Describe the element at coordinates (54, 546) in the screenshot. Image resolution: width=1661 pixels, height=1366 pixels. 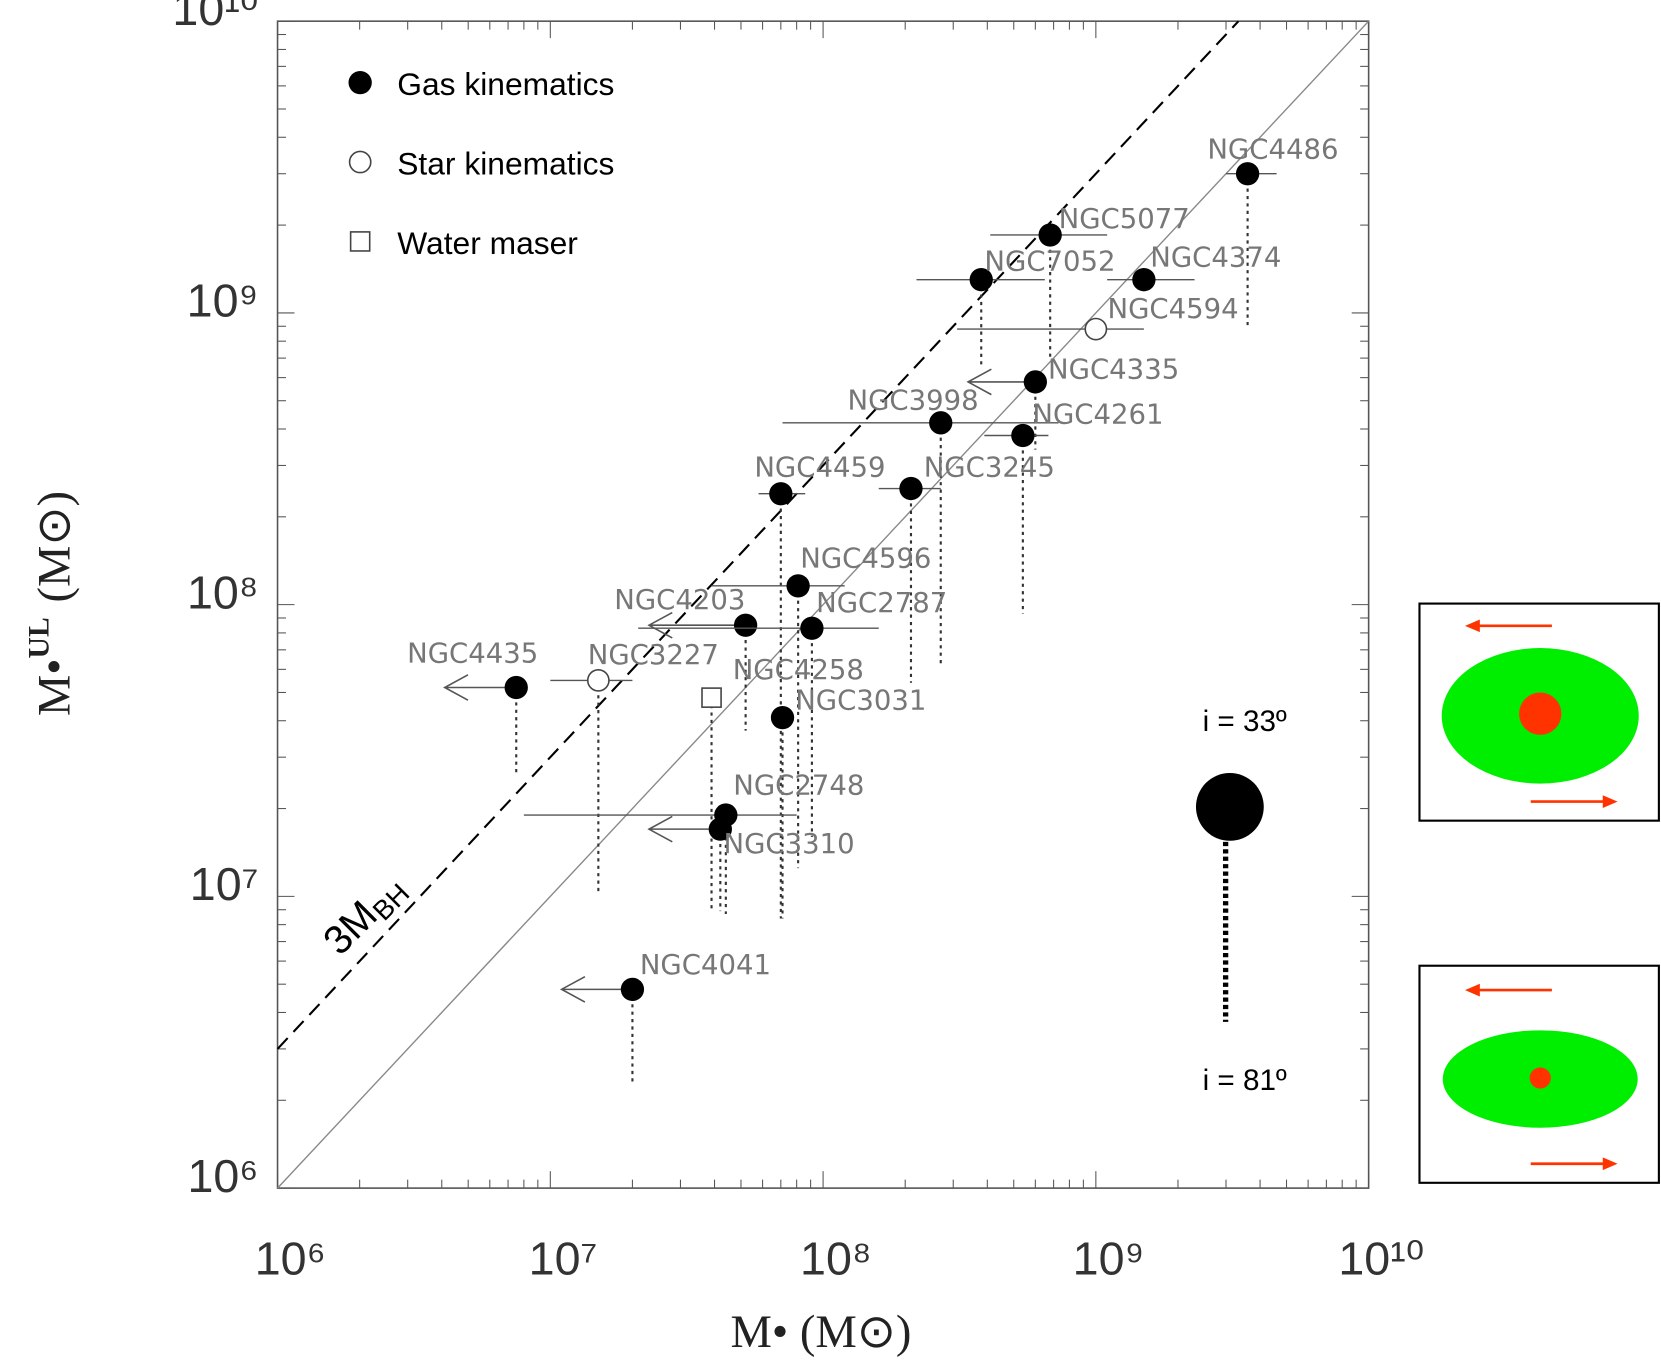
I see `y-label-unit: (M⊙)` at that location.